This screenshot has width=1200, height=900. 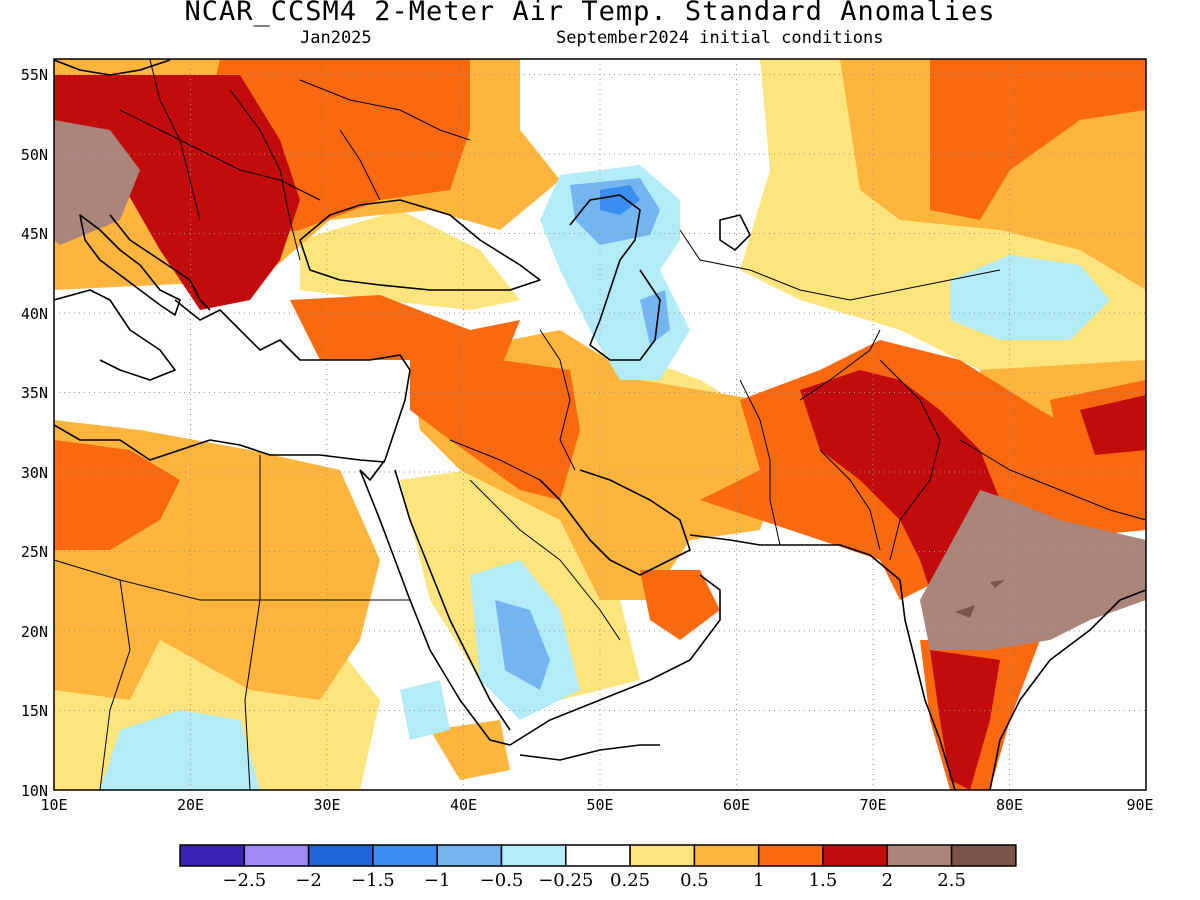 What do you see at coordinates (405, 332) in the screenshot?
I see `shade-orange-turkey` at bounding box center [405, 332].